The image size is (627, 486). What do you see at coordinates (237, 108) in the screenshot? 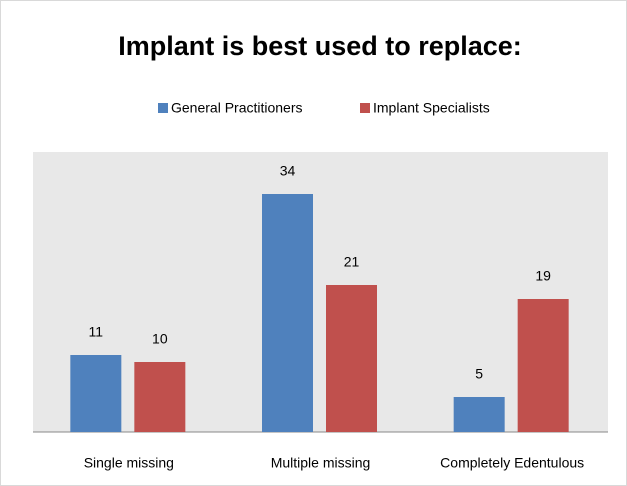
I see `legend-label: General Practitioners` at bounding box center [237, 108].